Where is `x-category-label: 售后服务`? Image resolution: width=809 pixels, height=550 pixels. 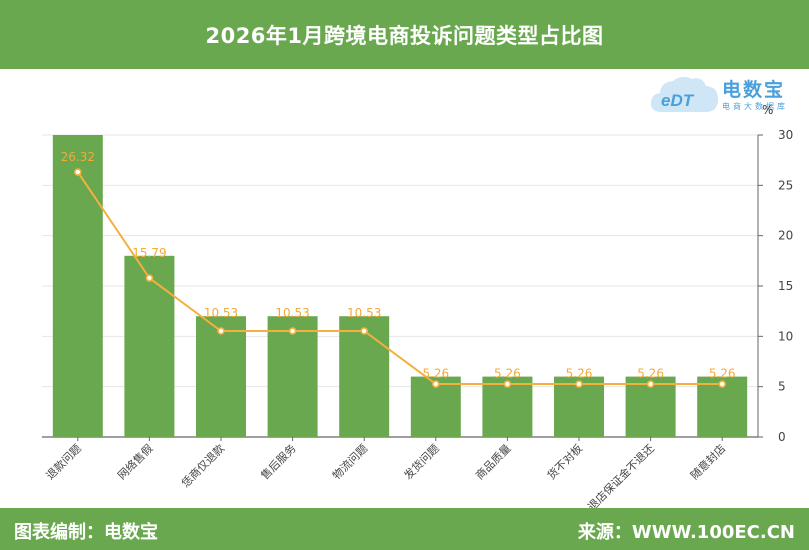 x-category-label: 售后服务 is located at coordinates (278, 461).